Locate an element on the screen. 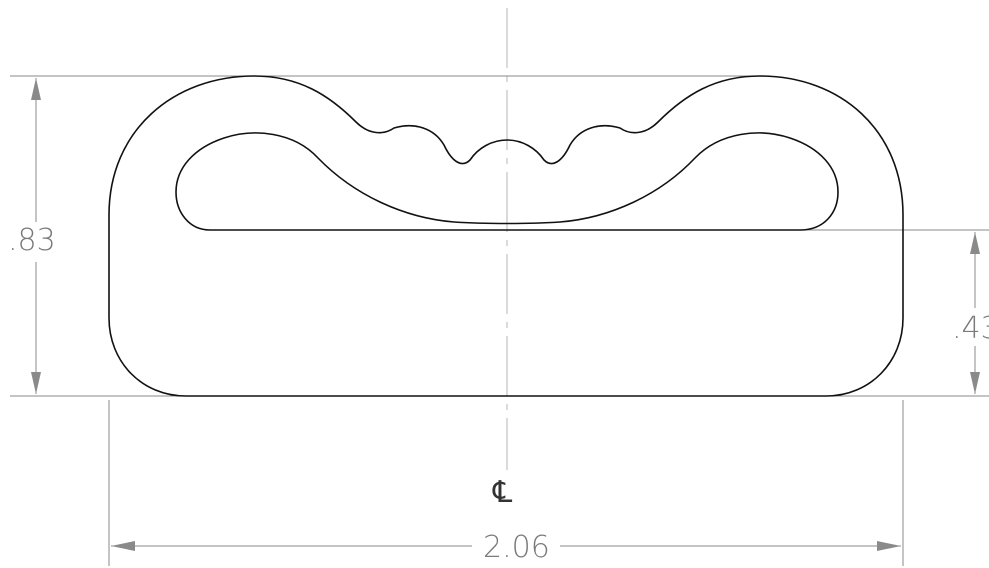 Image resolution: width=989 pixels, height=568 pixels. dimension-overall-width: 2.06 is located at coordinates (506, 547).